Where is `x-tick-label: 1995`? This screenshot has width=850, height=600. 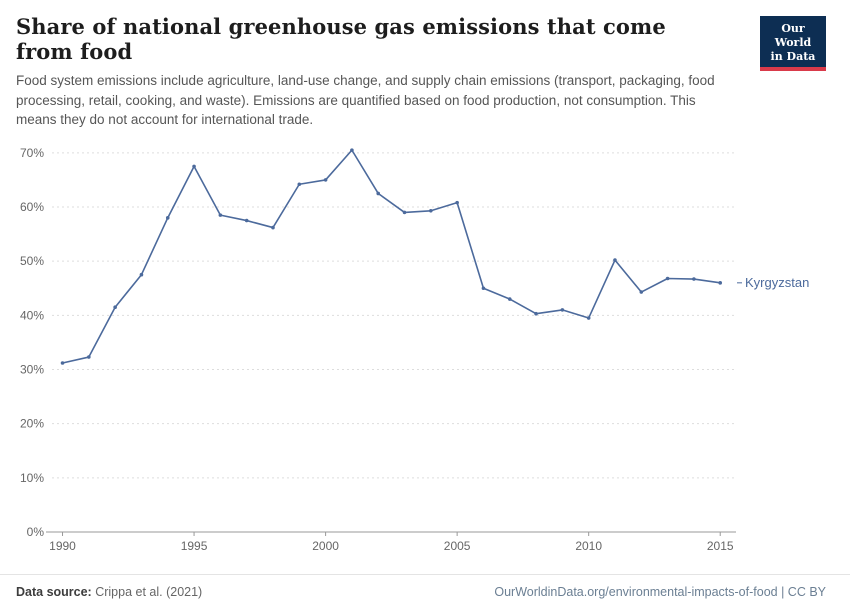 x-tick-label: 1995 is located at coordinates (194, 546).